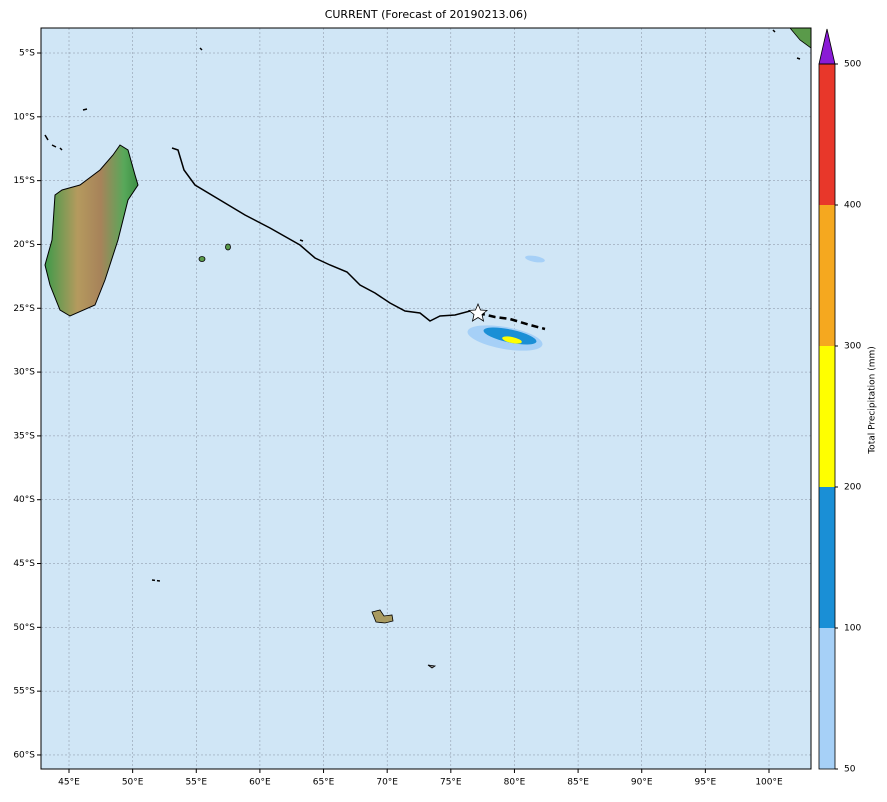 Image resolution: width=887 pixels, height=802 pixels. I want to click on y-tick-label: 25°S, so click(24, 309).